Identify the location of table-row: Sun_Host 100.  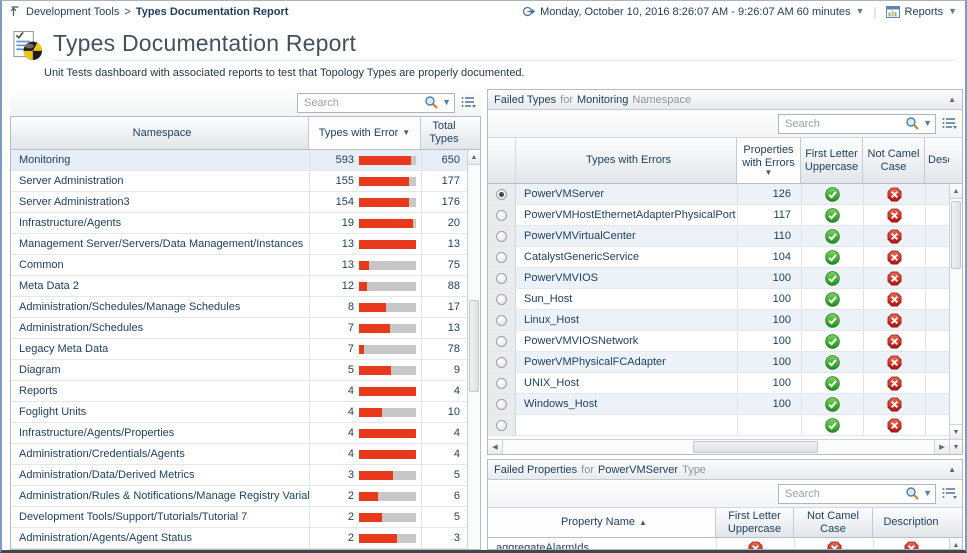
(718, 299).